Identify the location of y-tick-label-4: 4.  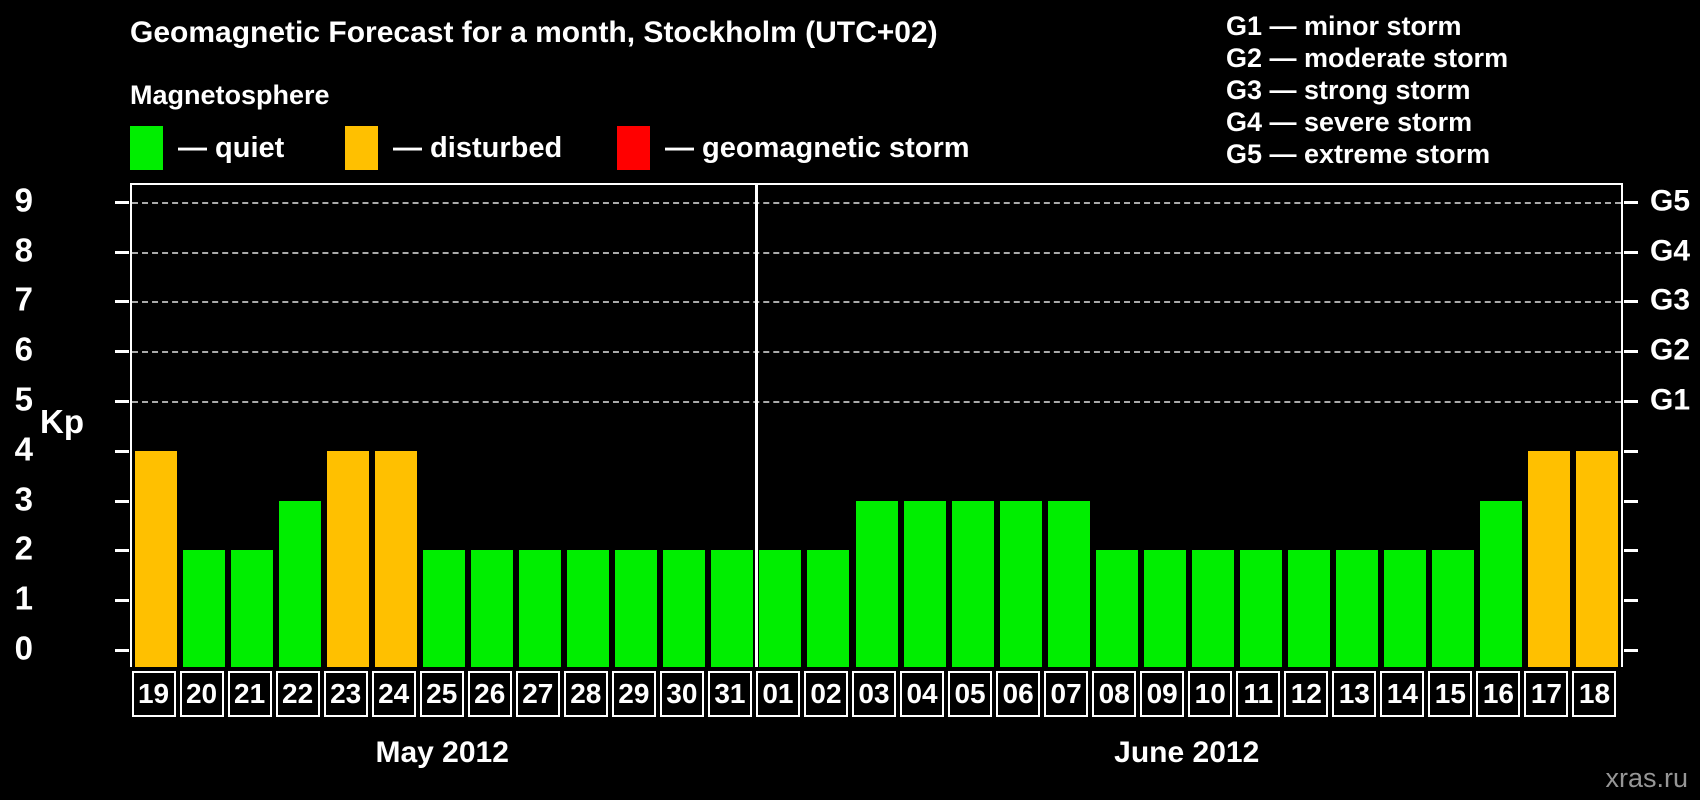
(23, 449).